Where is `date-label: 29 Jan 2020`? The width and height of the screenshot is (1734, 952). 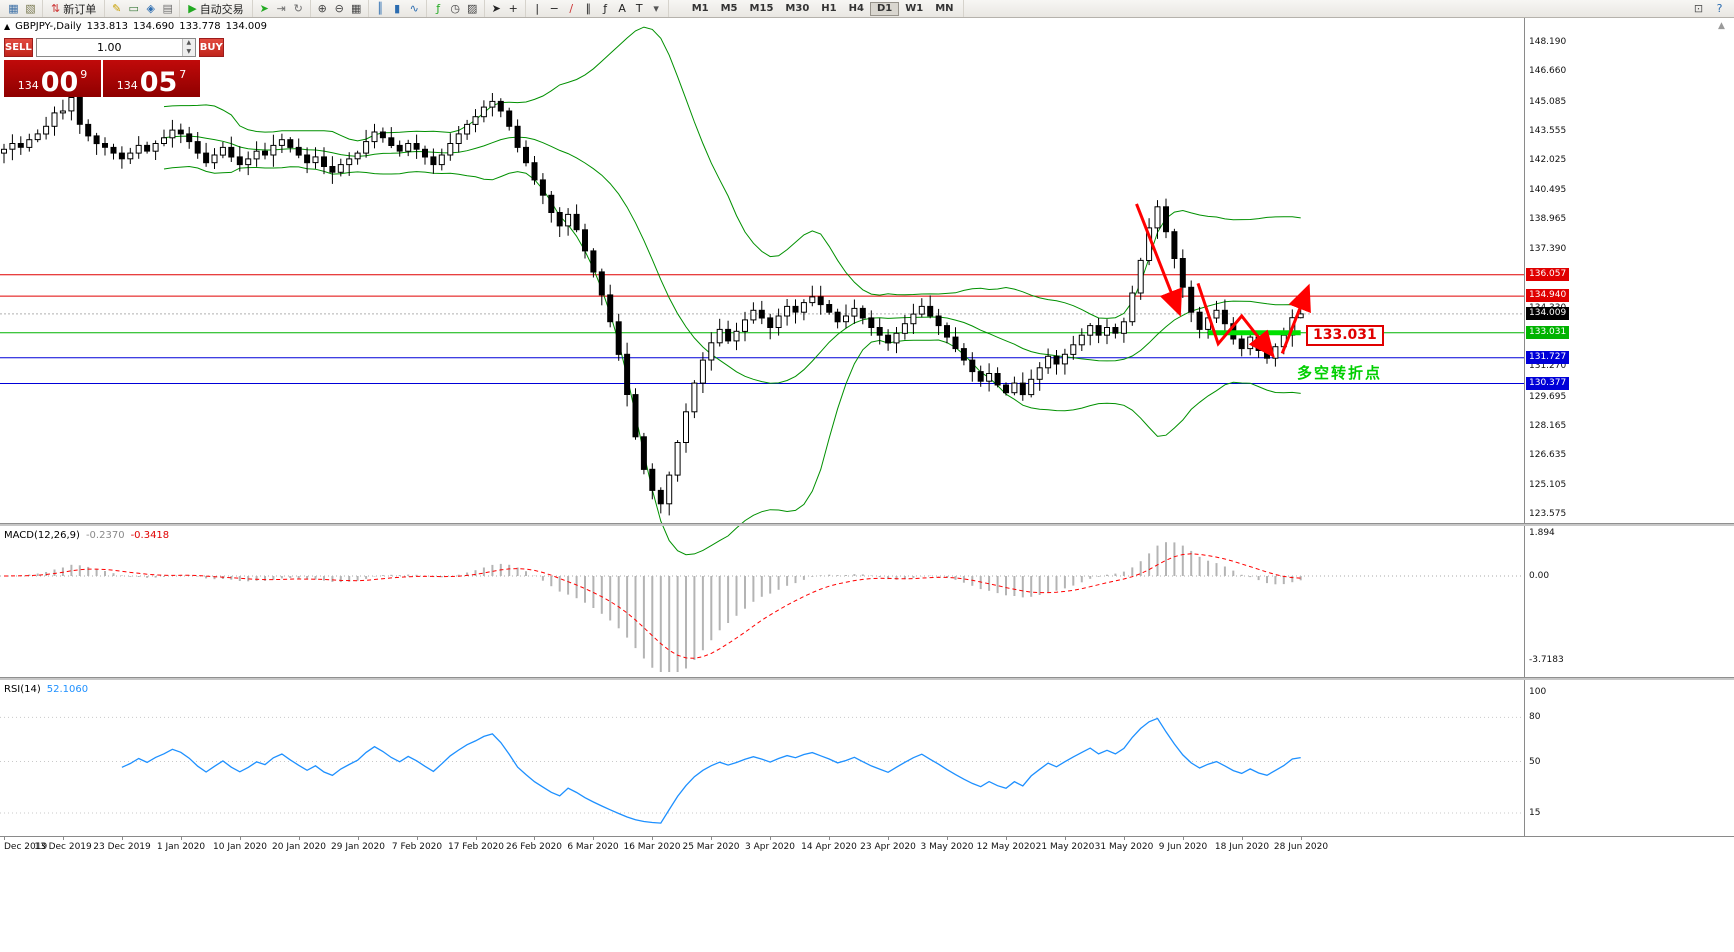
date-label: 29 Jan 2020 is located at coordinates (358, 847).